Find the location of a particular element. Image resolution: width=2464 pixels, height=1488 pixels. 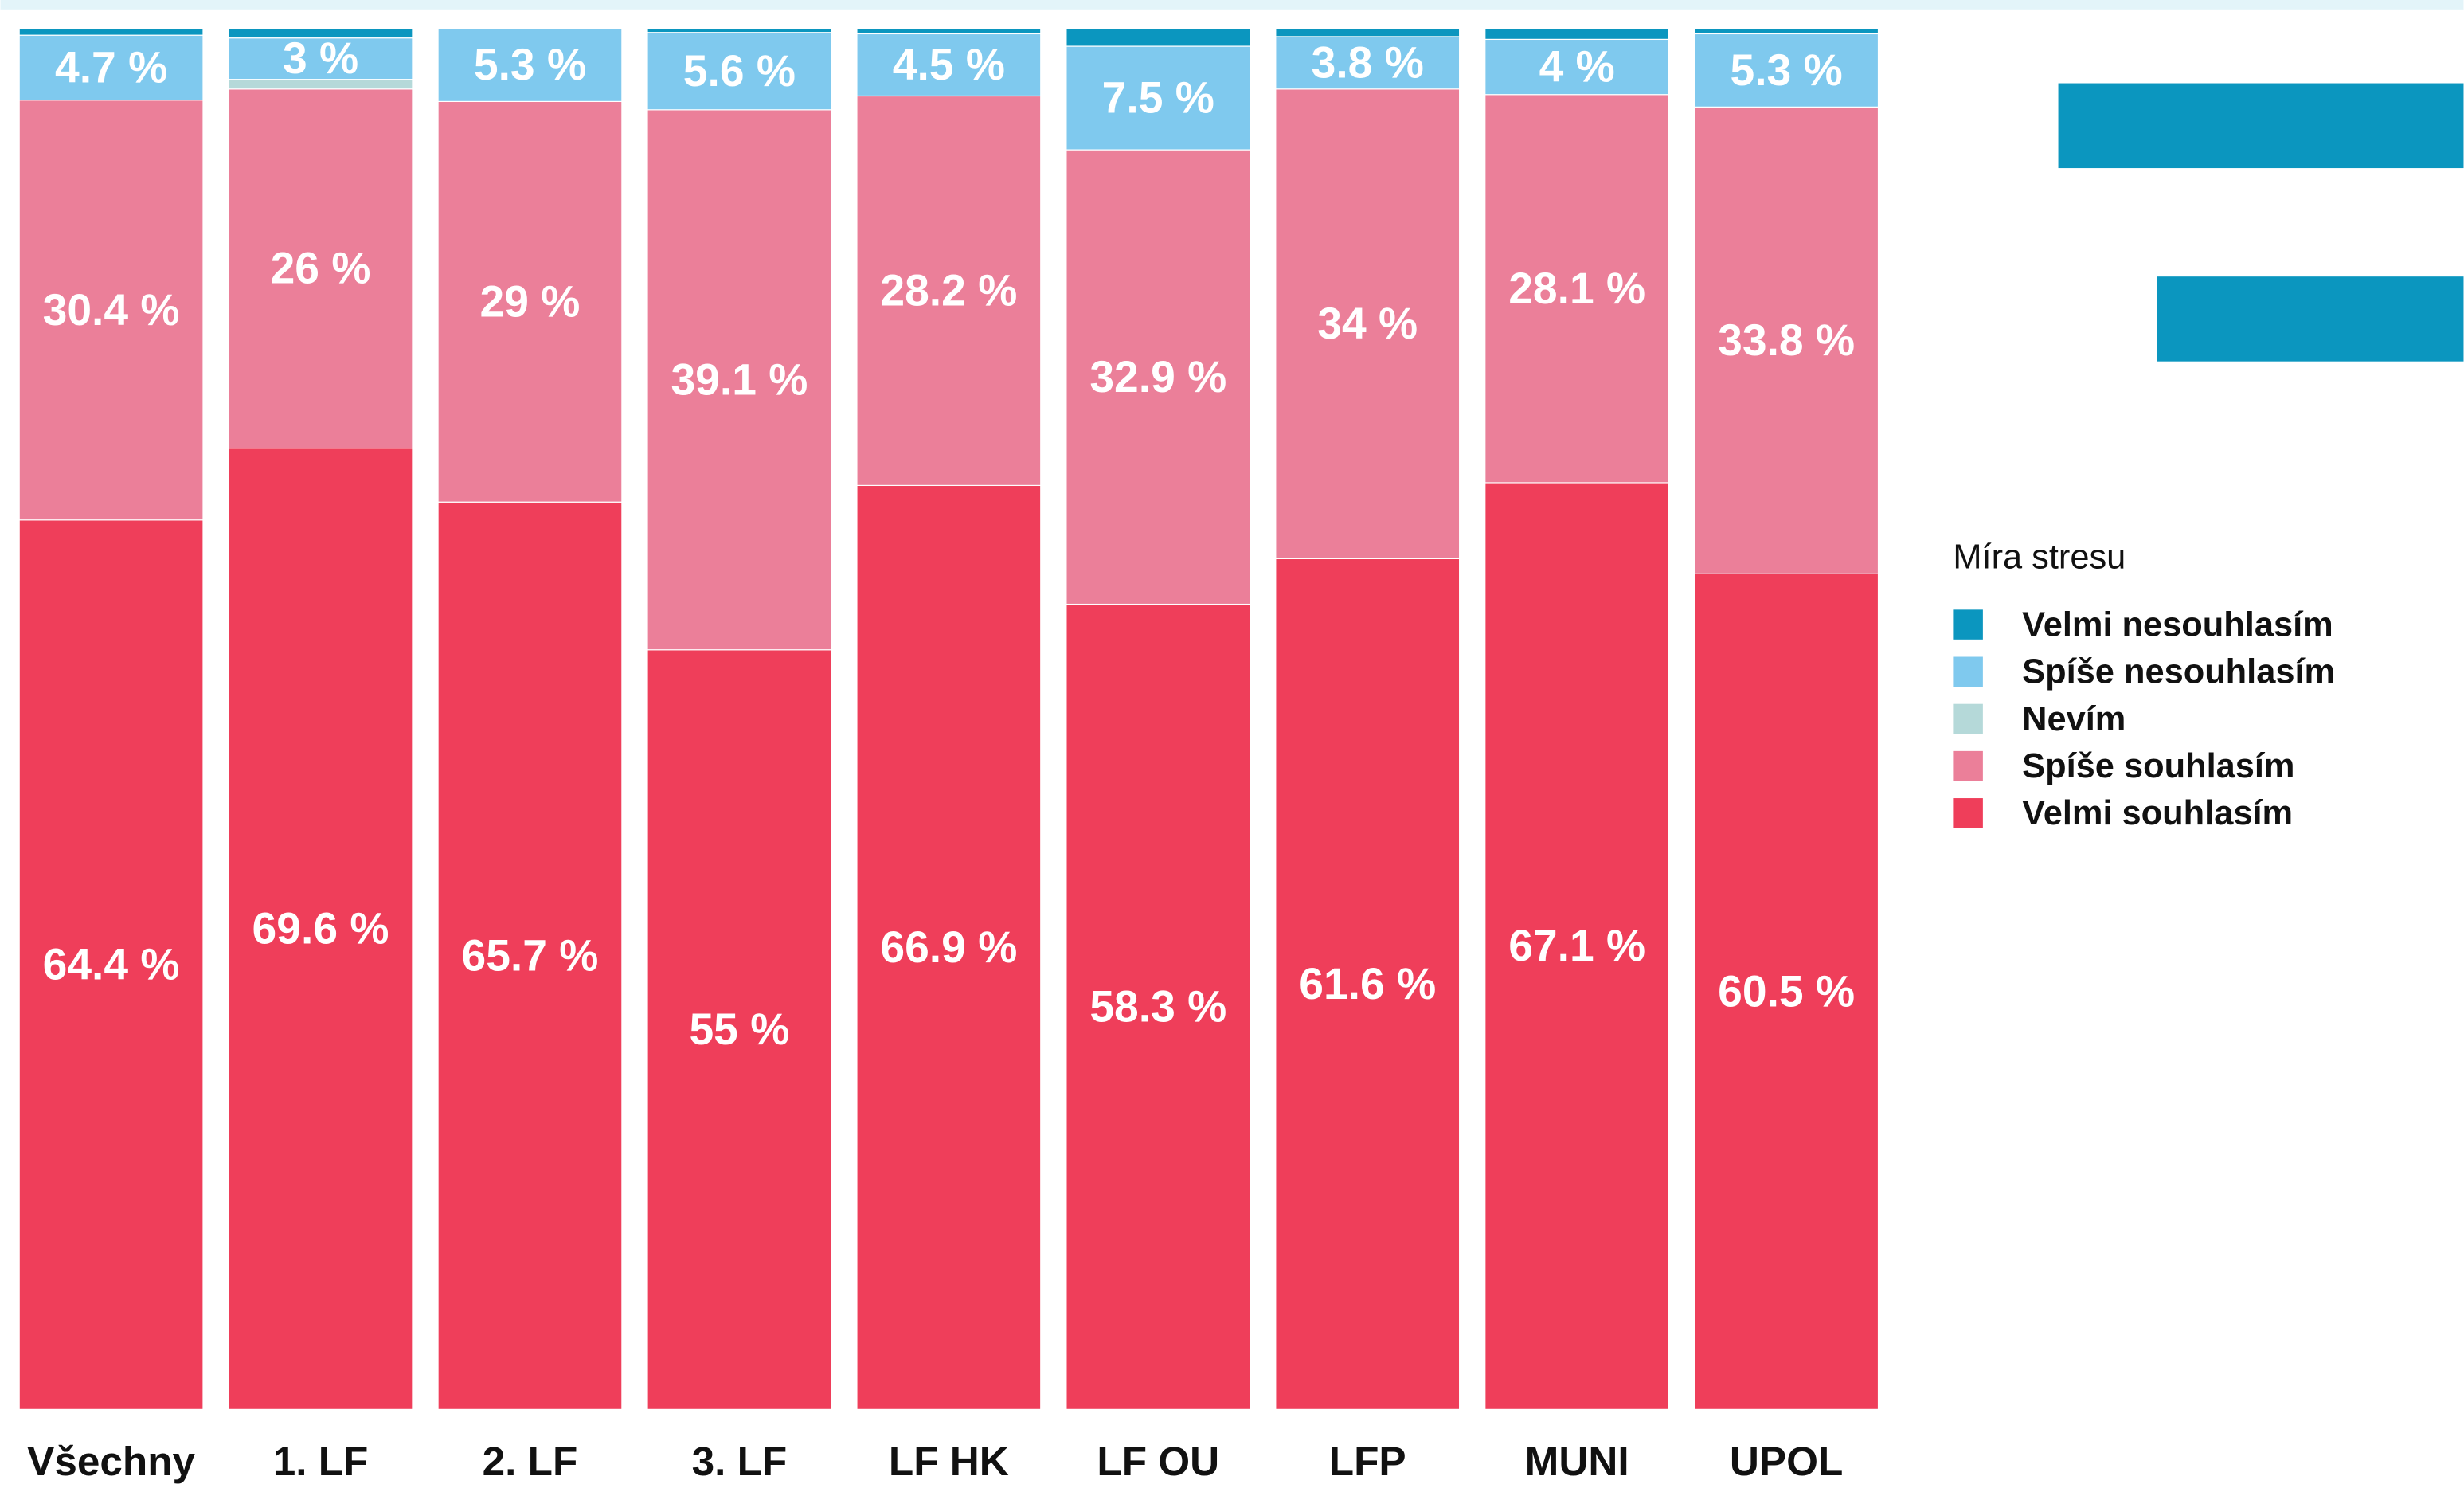

legend-title: Míra stresu is located at coordinates (2039, 557).